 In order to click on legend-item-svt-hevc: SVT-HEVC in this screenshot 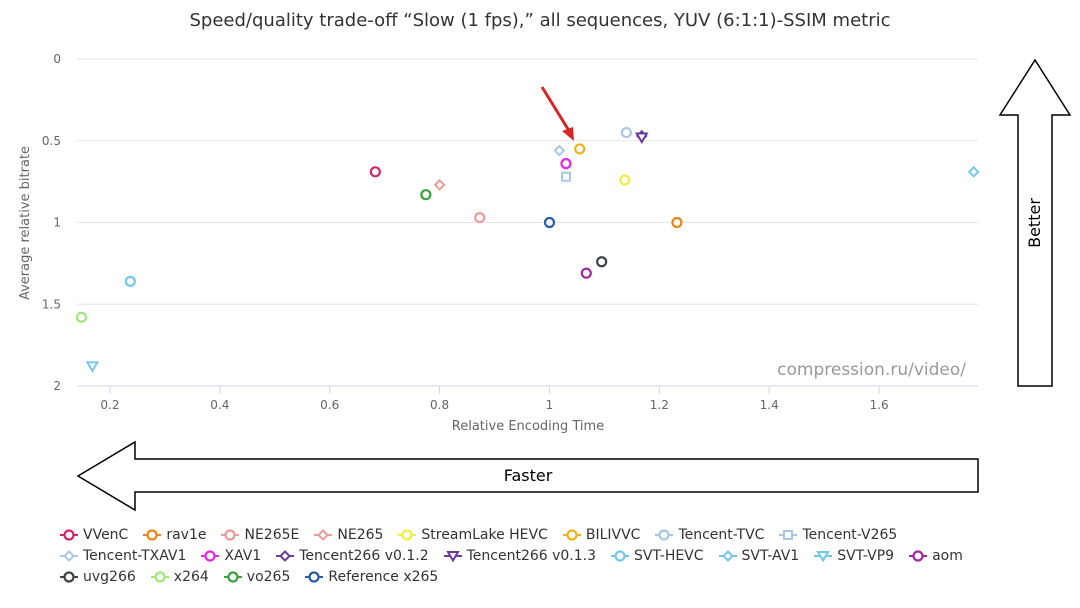, I will do `click(657, 556)`.